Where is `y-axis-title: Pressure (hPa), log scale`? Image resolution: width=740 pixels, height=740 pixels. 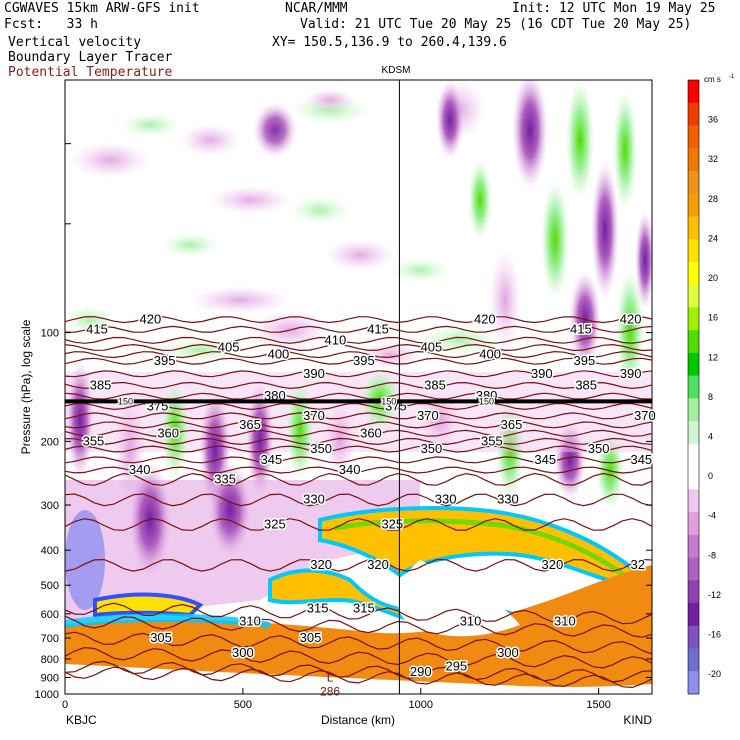 y-axis-title: Pressure (hPa), log scale is located at coordinates (26, 386).